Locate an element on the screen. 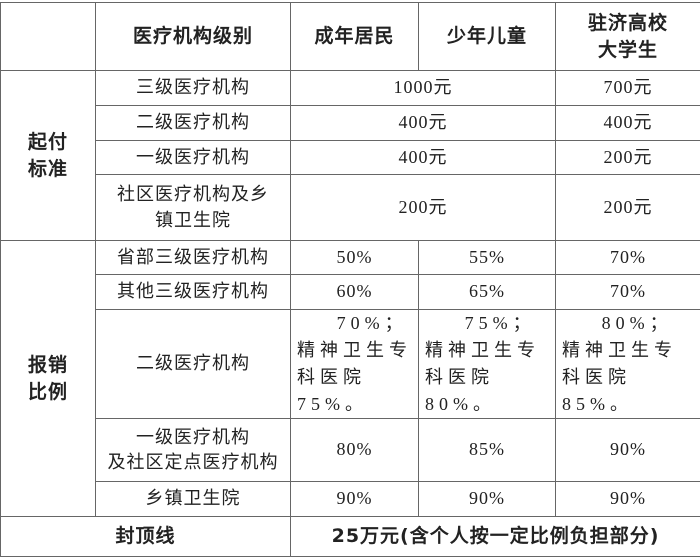 This screenshot has height=557, width=700. level-cell: 一级医疗机构及社区定点医疗机构 is located at coordinates (193, 450).